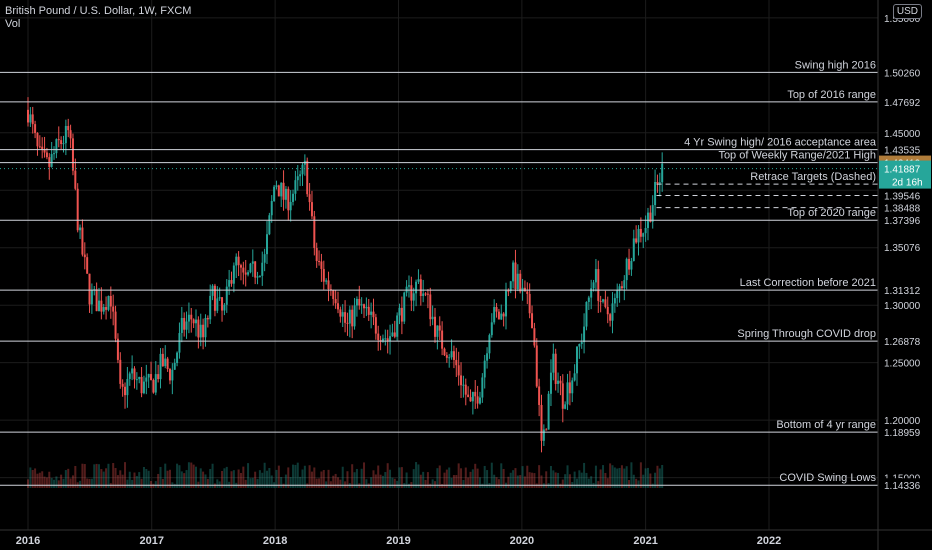 Image resolution: width=932 pixels, height=550 pixels. I want to click on currency-badge: USD, so click(907, 11).